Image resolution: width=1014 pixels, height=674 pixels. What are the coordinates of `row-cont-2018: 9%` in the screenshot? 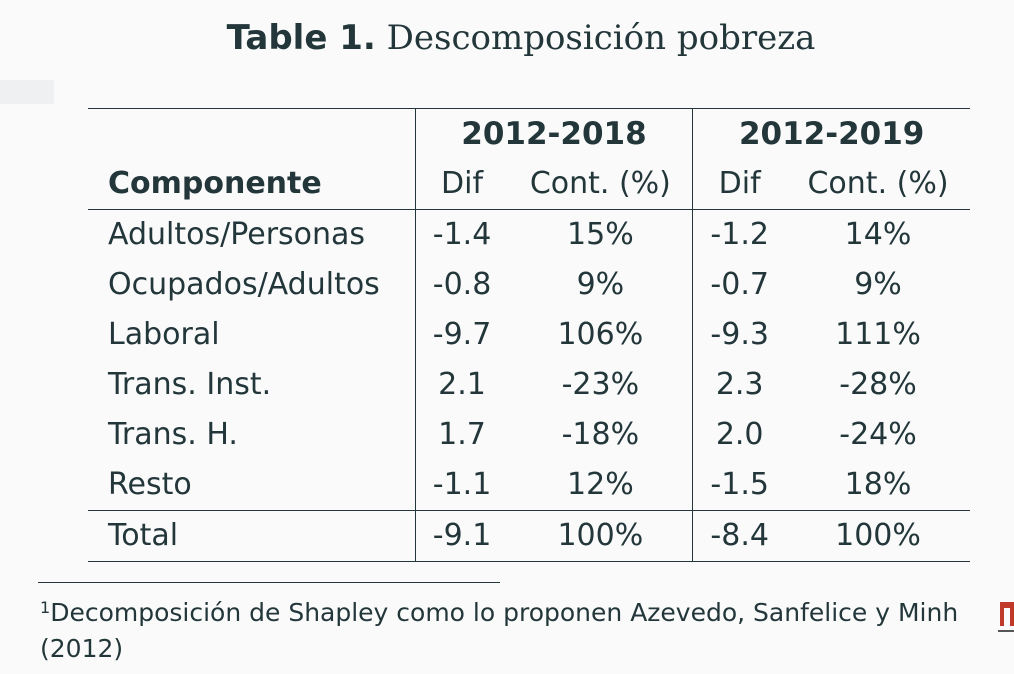 It's located at (600, 284).